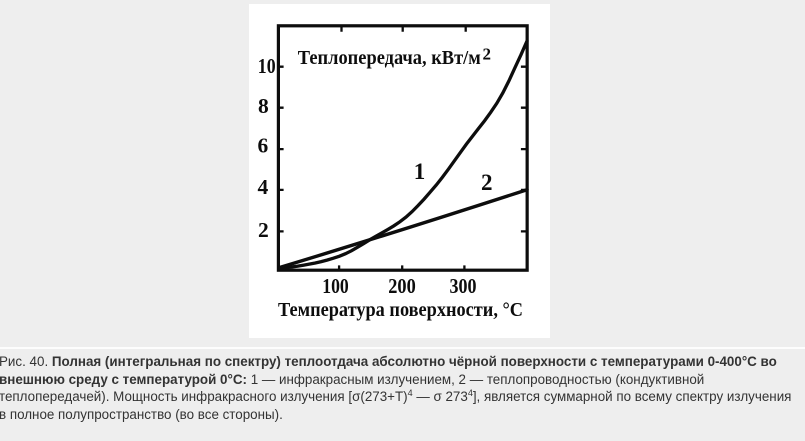 The image size is (805, 441). Describe the element at coordinates (263, 146) in the screenshot. I see `svg-text: 6` at that location.